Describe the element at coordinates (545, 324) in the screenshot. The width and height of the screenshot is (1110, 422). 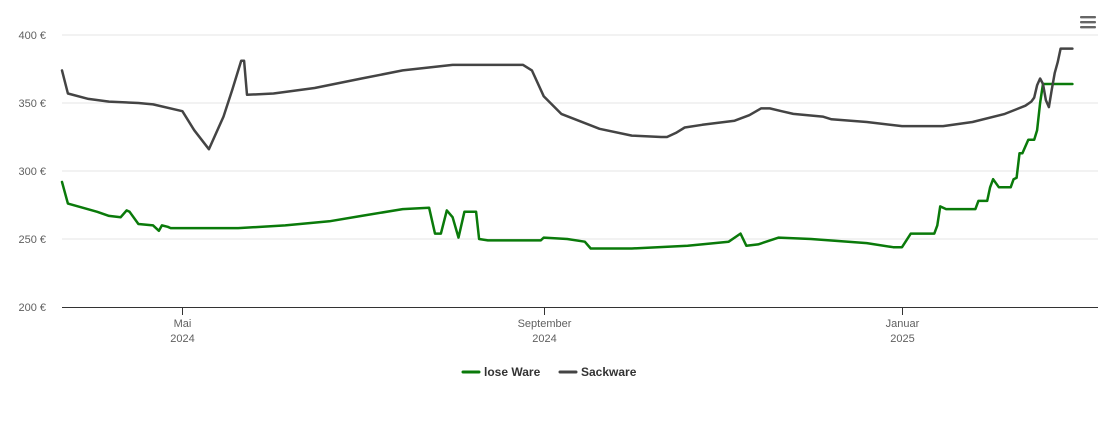
I see `x-tick-label-month: September` at that location.